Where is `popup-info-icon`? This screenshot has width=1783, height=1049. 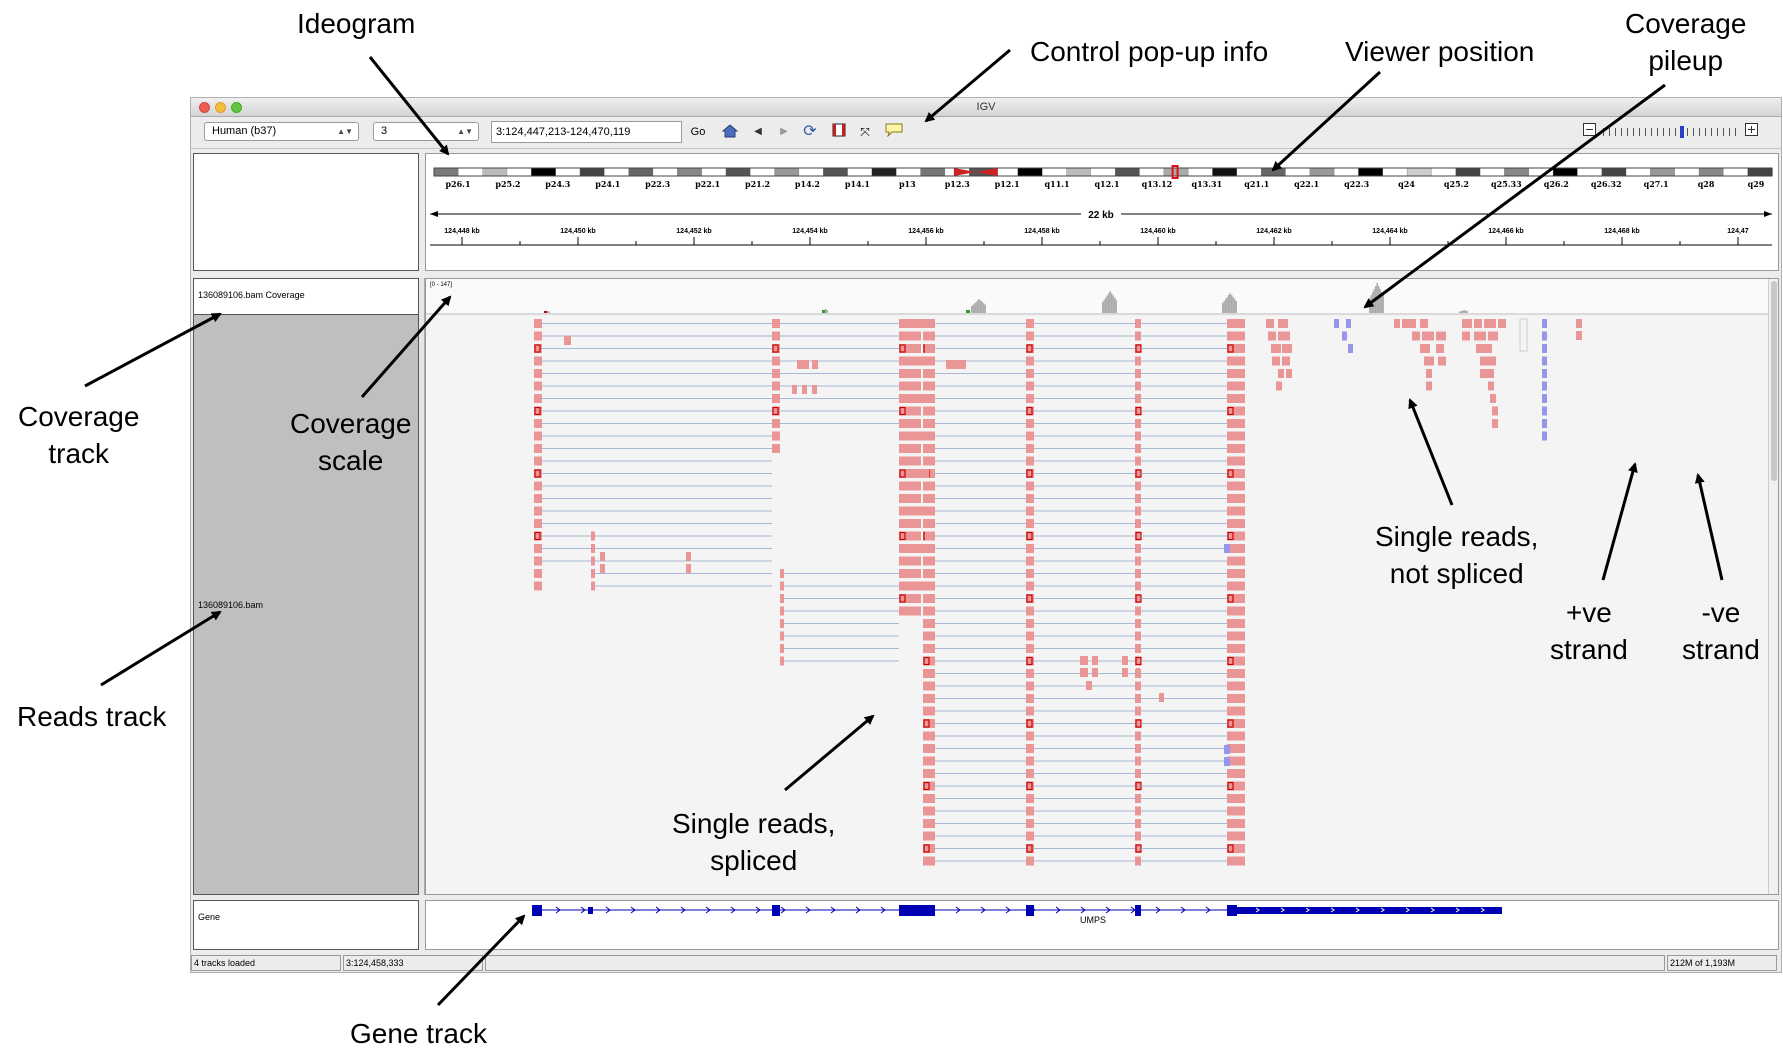 popup-info-icon is located at coordinates (894, 132).